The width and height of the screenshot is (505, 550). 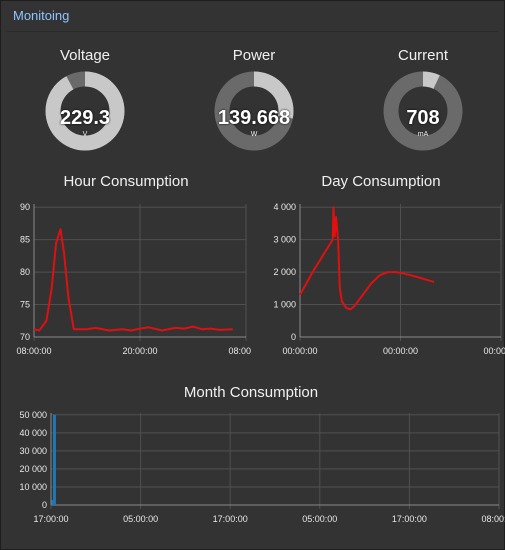 I want to click on current-value: 708, so click(x=423, y=118).